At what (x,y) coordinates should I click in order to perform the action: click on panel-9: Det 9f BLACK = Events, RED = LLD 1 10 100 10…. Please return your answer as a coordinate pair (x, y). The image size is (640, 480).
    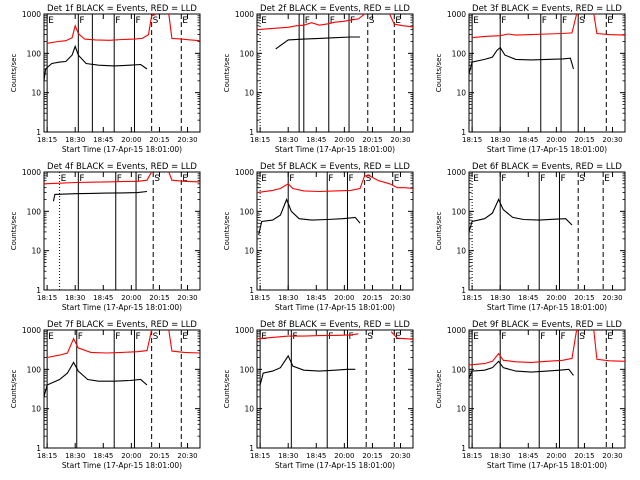
    Looking at the image, I should click on (530, 395).